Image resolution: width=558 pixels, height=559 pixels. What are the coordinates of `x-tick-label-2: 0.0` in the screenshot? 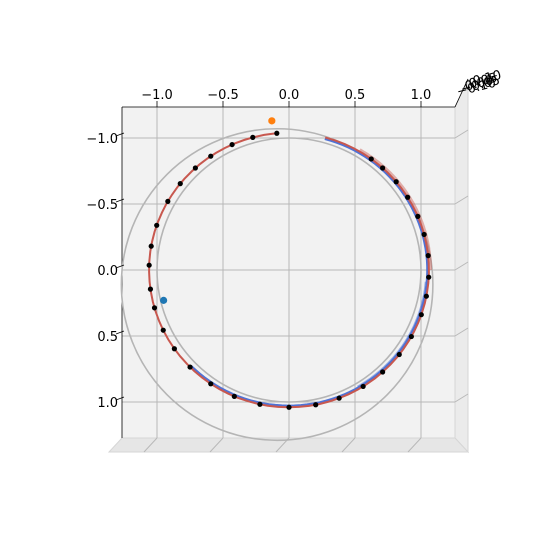 It's located at (289, 95).